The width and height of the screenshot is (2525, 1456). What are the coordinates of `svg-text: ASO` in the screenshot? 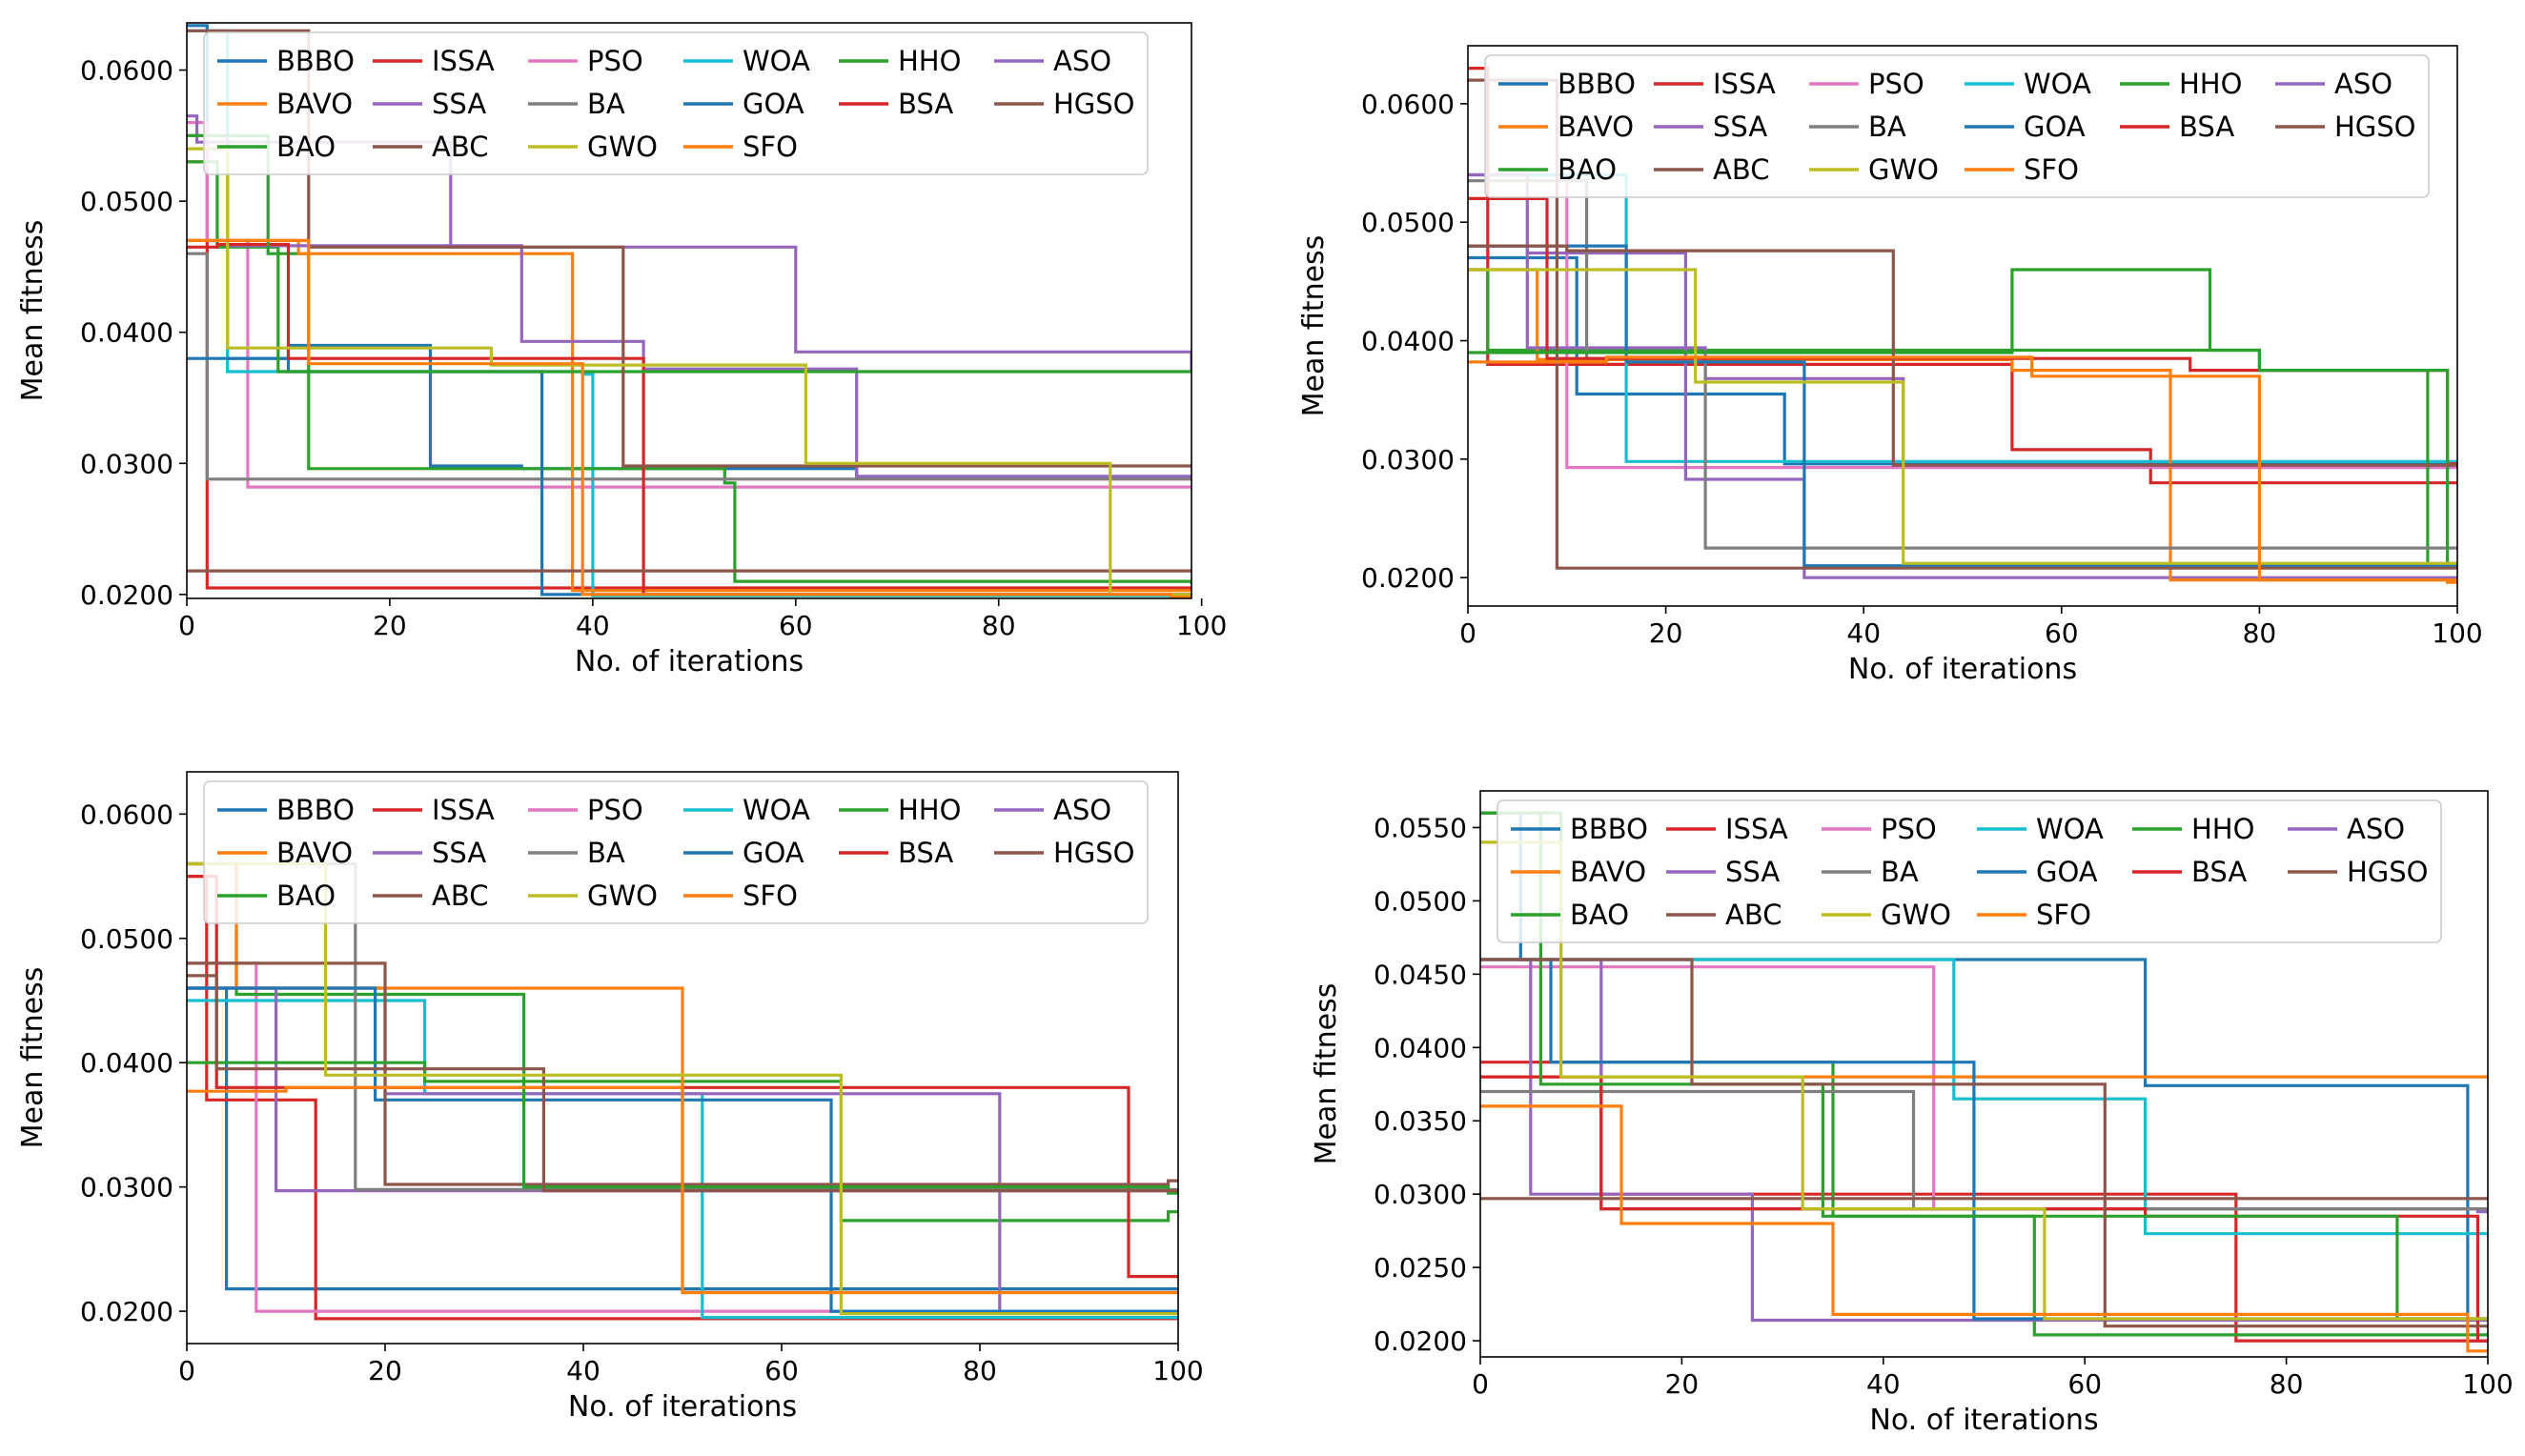 It's located at (2376, 829).